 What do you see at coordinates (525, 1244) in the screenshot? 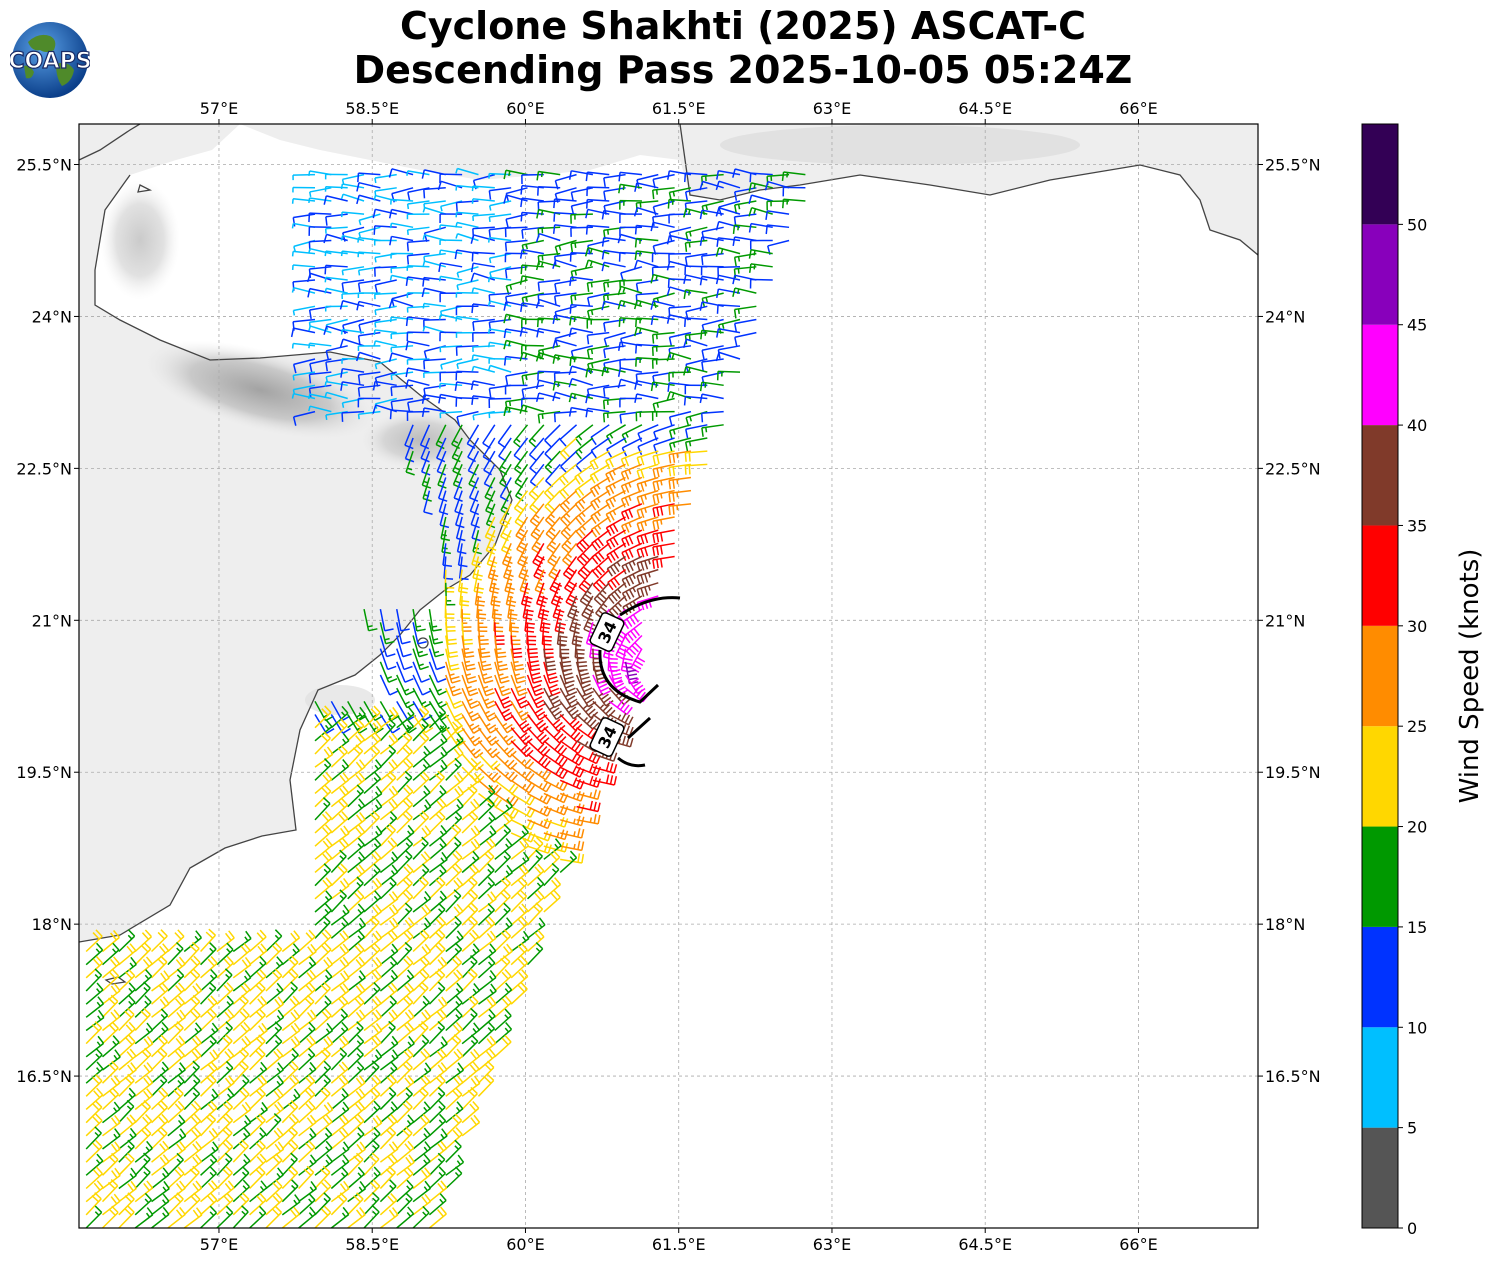
I see `lon-label-bottom-2: 60°E` at bounding box center [525, 1244].